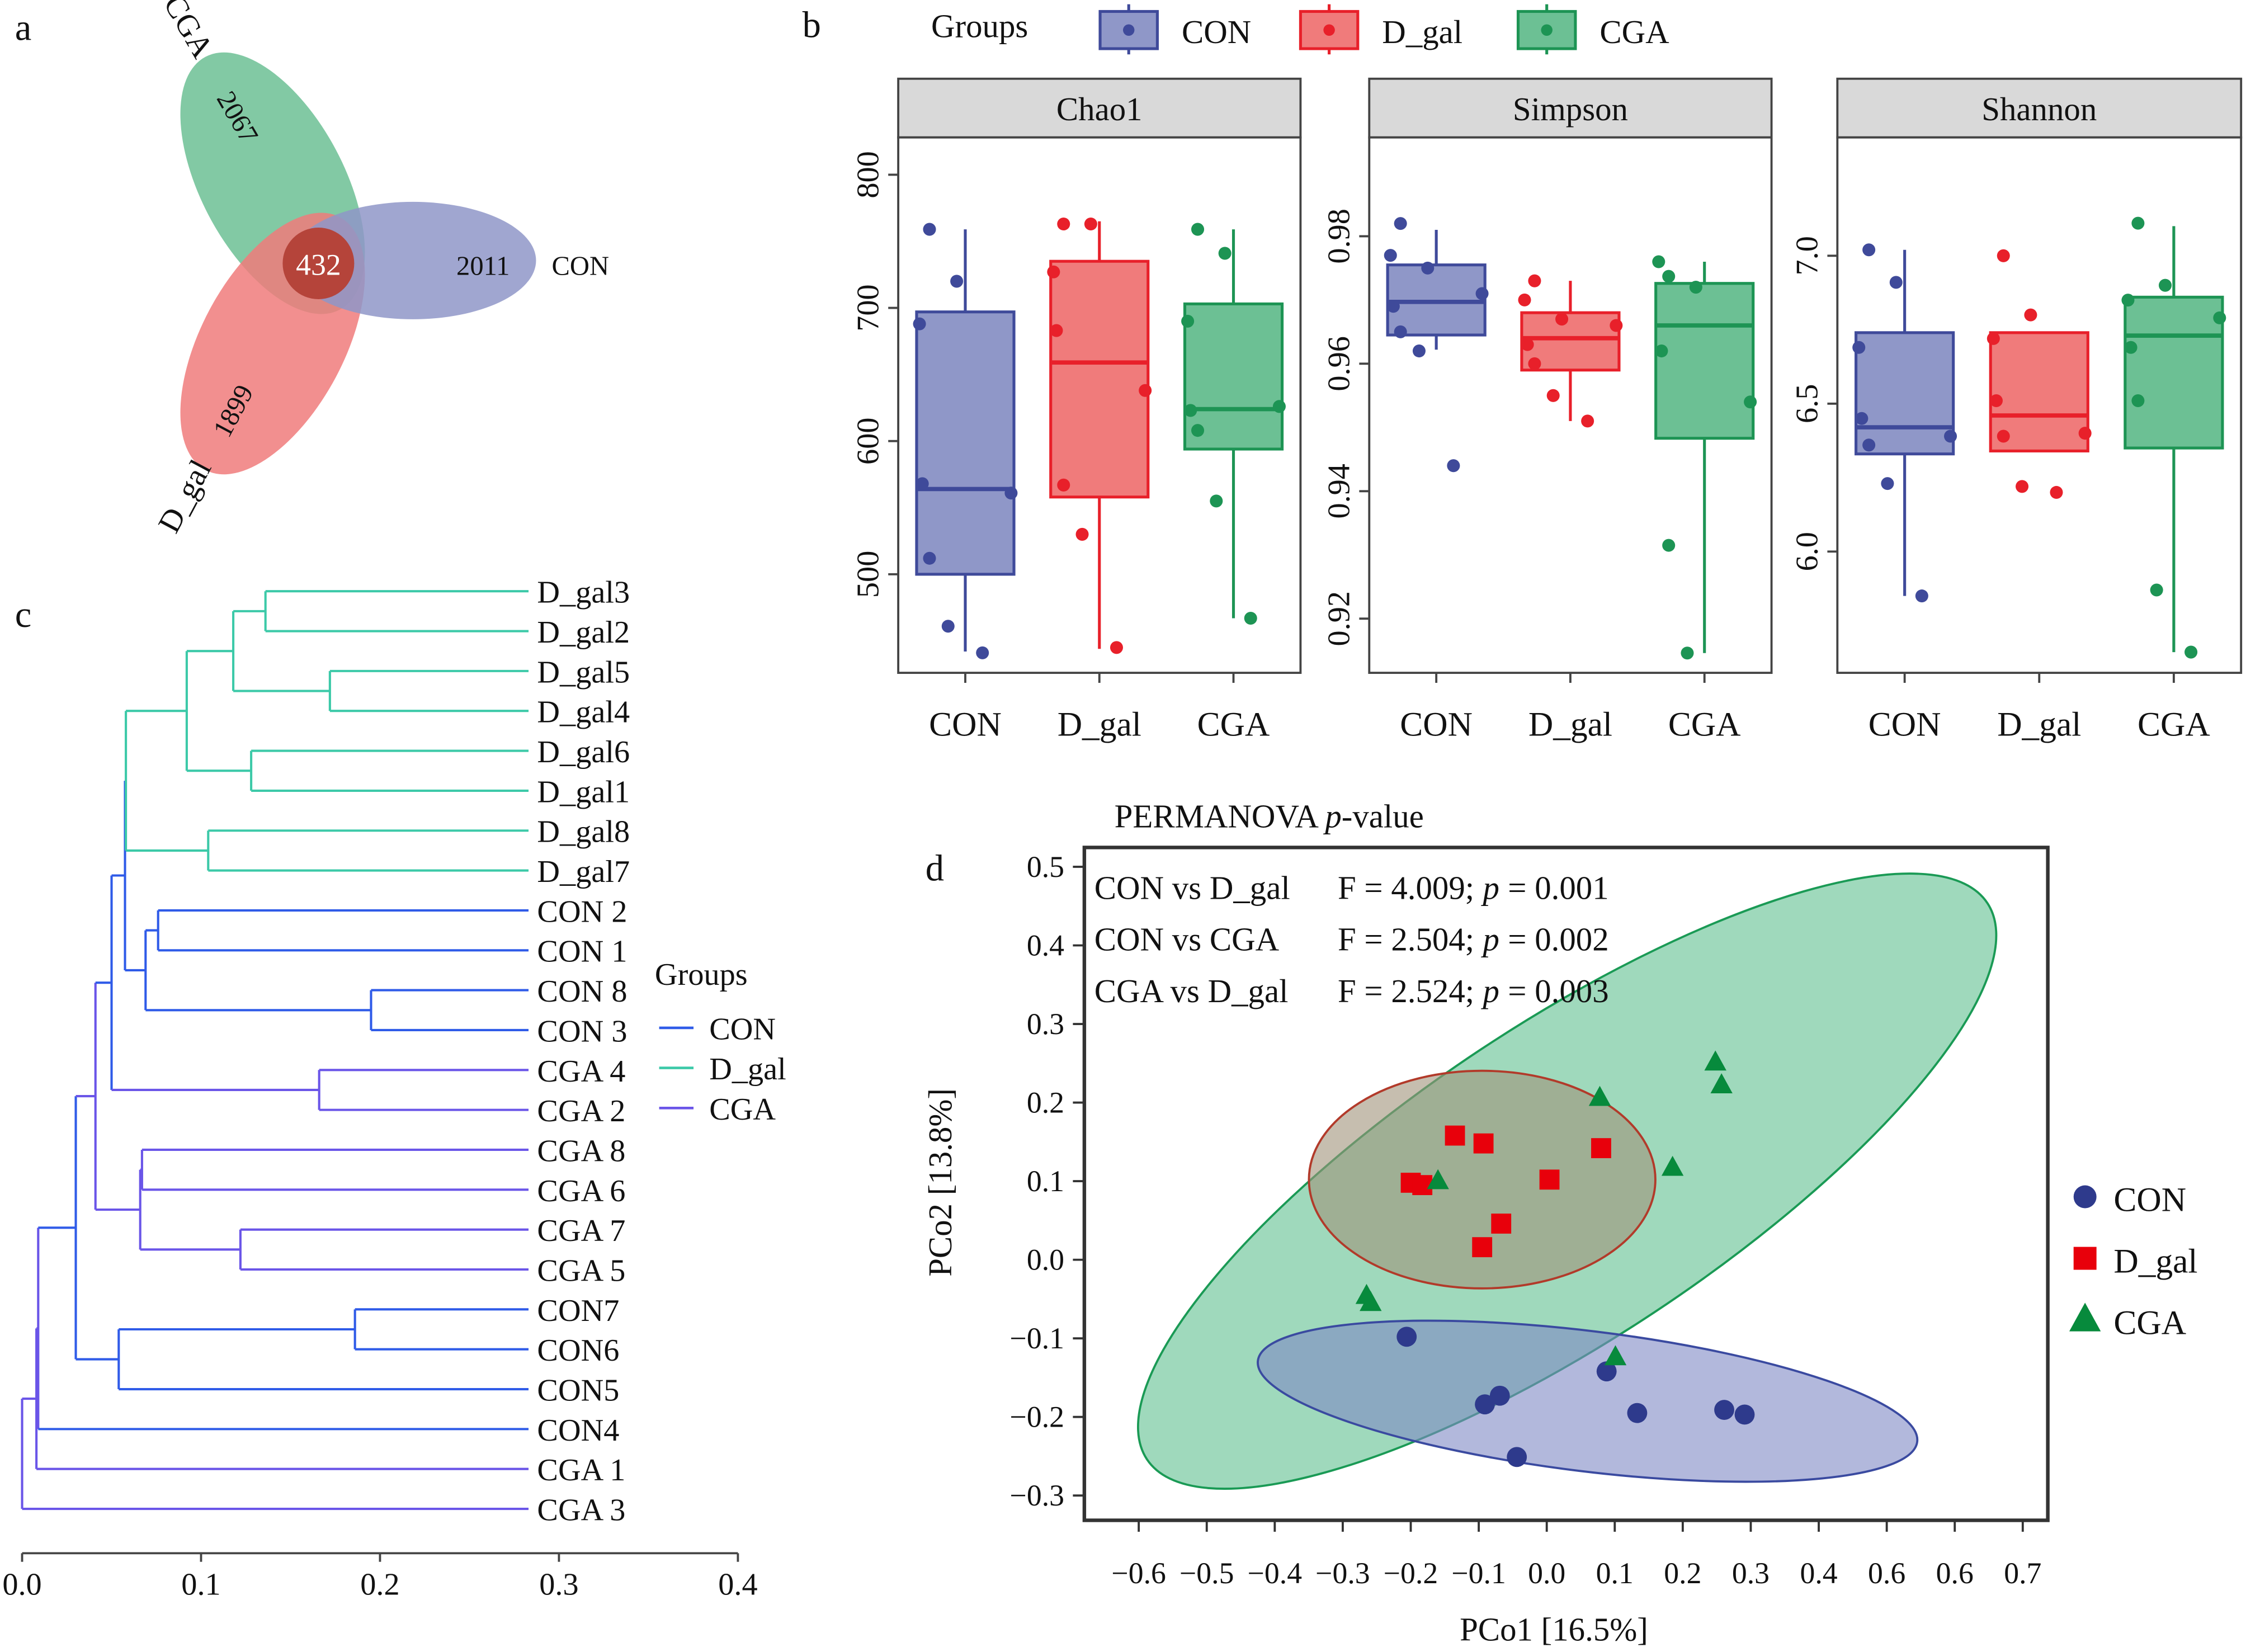 The image size is (2246, 1652). What do you see at coordinates (379, 1585) in the screenshot?
I see `x-tick-label: 0.2` at bounding box center [379, 1585].